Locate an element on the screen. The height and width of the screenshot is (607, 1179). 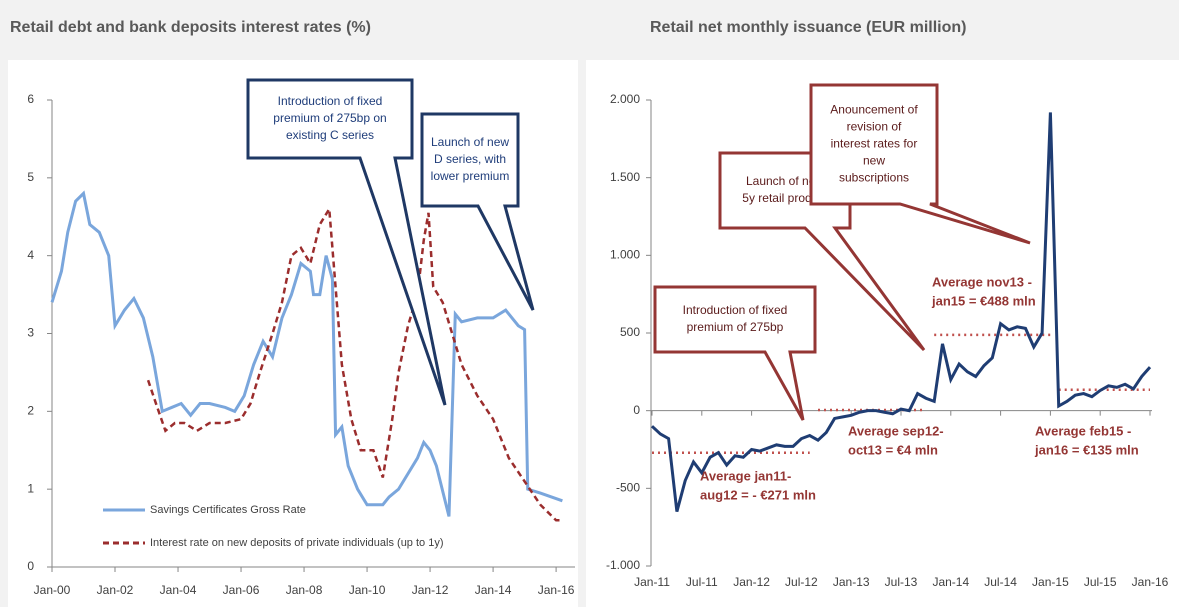
callout-text: new is located at coordinates (874, 161).